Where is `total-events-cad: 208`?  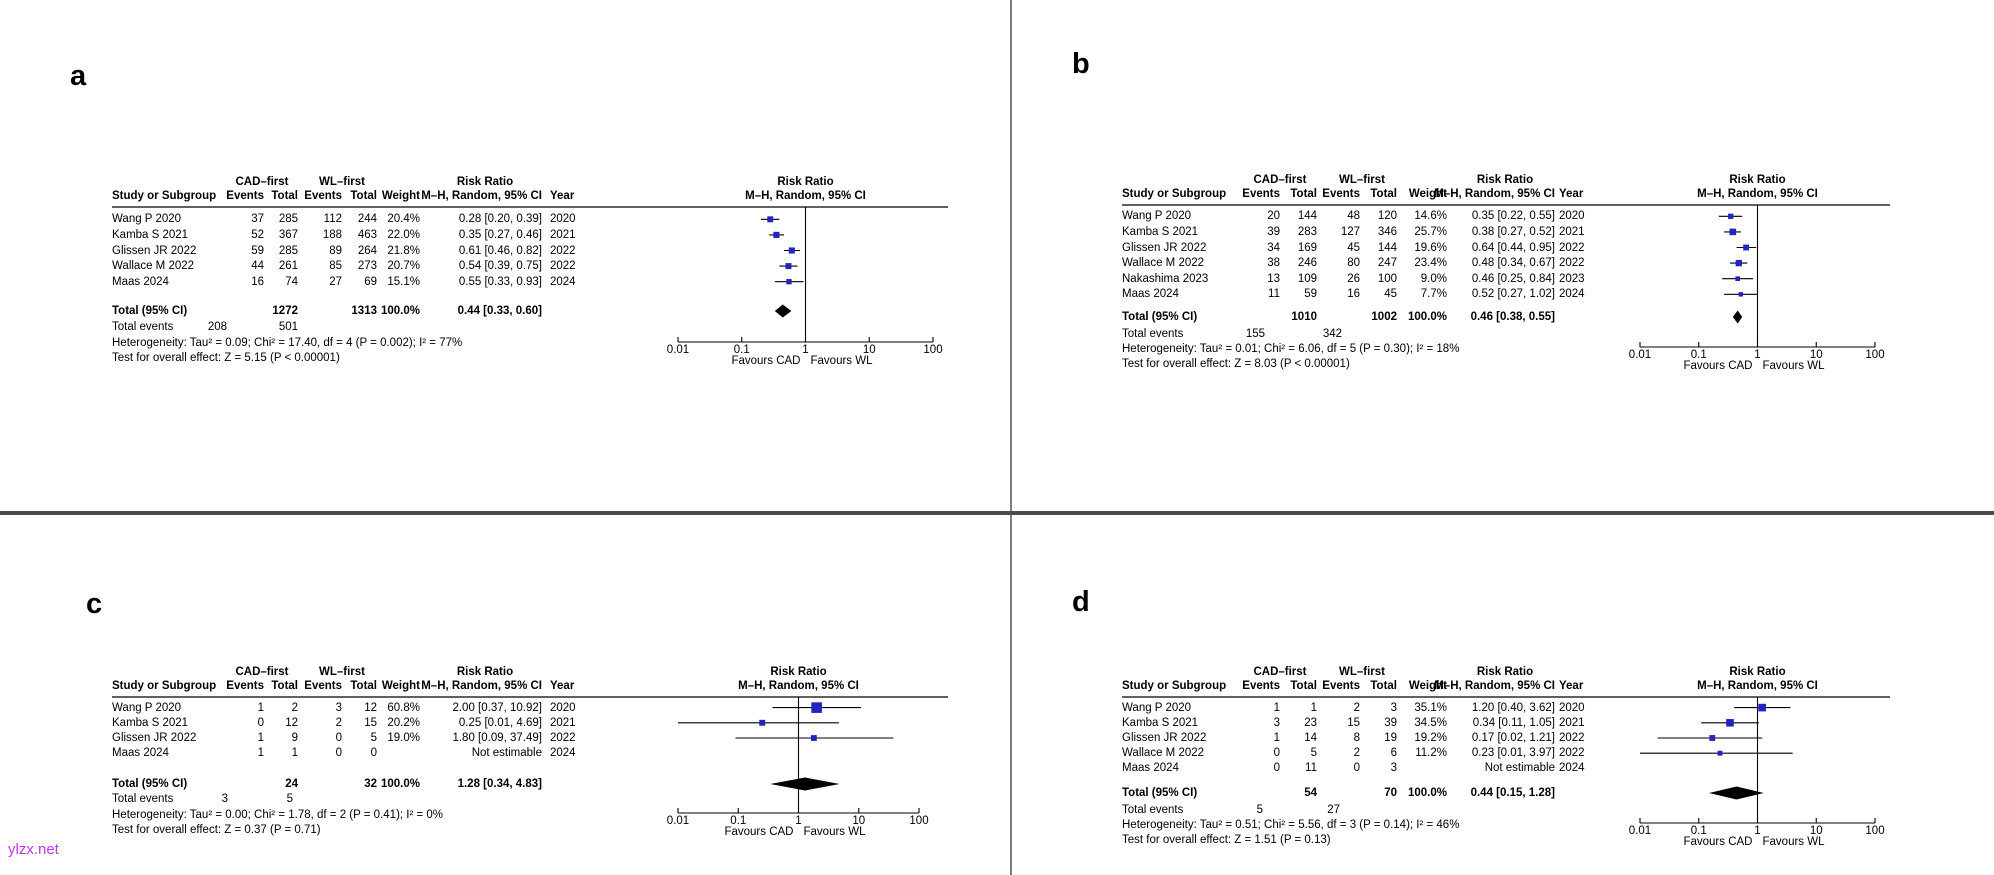 total-events-cad: 208 is located at coordinates (217, 327).